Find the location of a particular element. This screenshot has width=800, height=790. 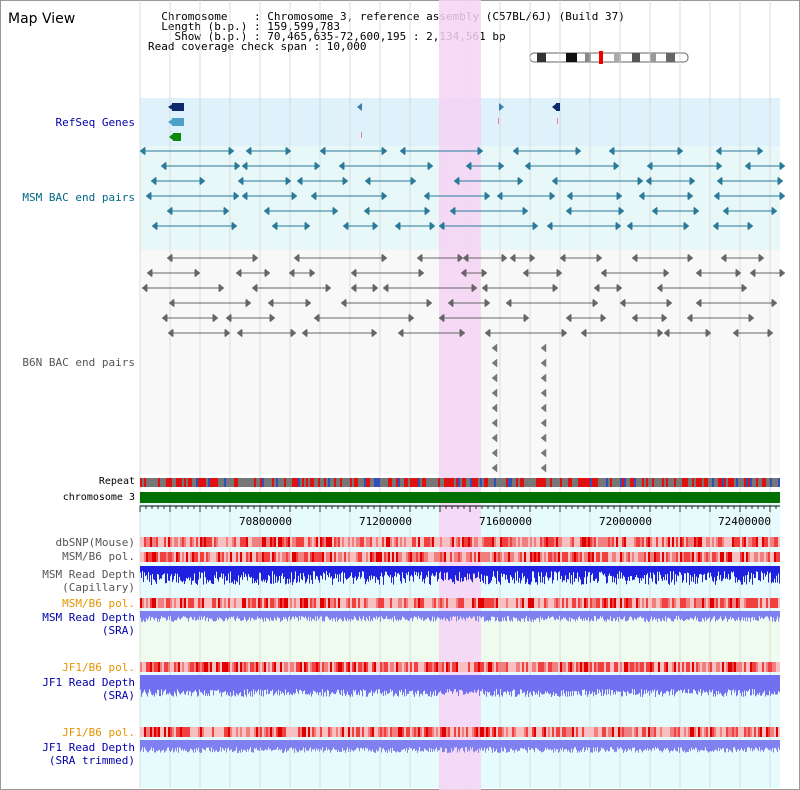

track-label-jf1-depth-trim-sub: (SRA trimmed) is located at coordinates (91, 760).